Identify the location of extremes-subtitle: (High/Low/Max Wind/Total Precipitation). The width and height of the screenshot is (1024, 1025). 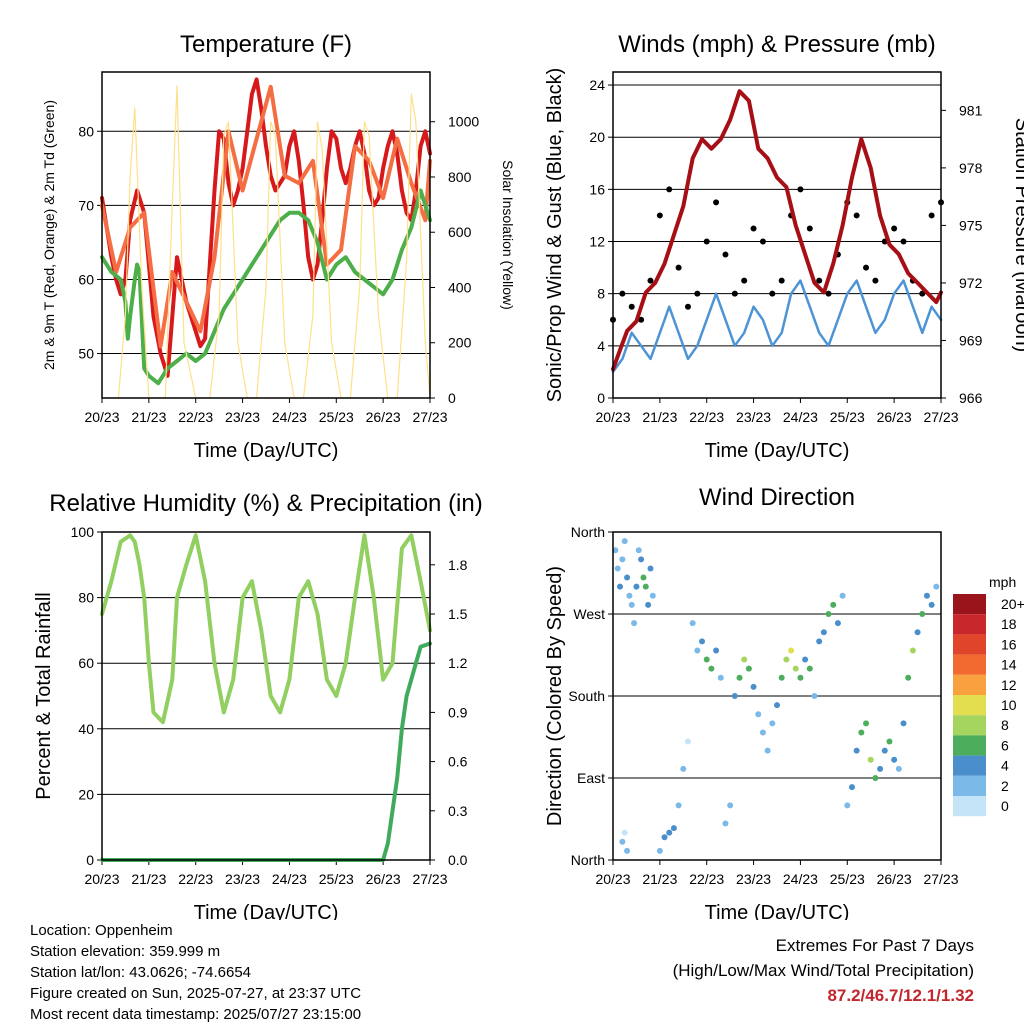
(823, 970).